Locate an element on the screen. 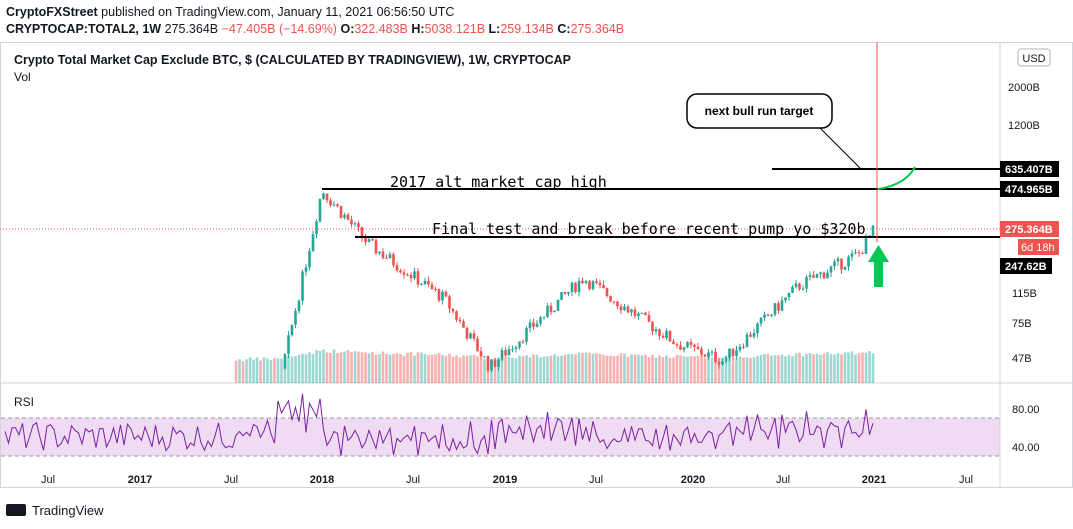 The width and height of the screenshot is (1073, 529). rsi-tick: 80.00 is located at coordinates (1026, 410).